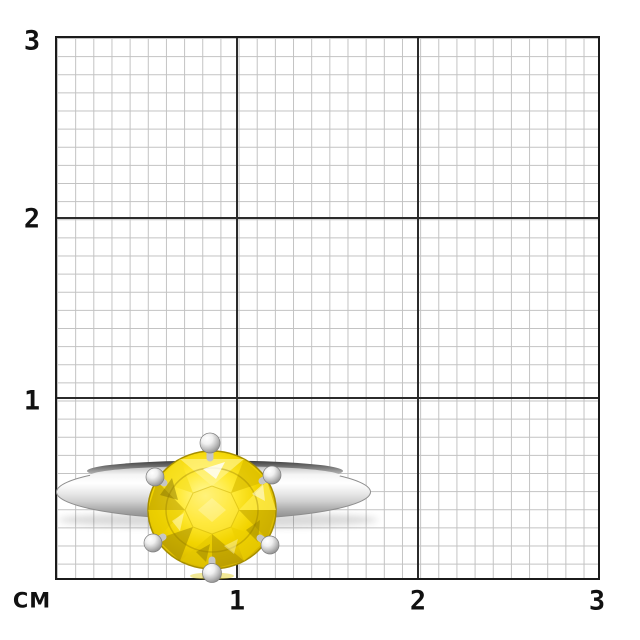 The image size is (640, 640). What do you see at coordinates (597, 601) in the screenshot?
I see `x-axis-label-3: 3` at bounding box center [597, 601].